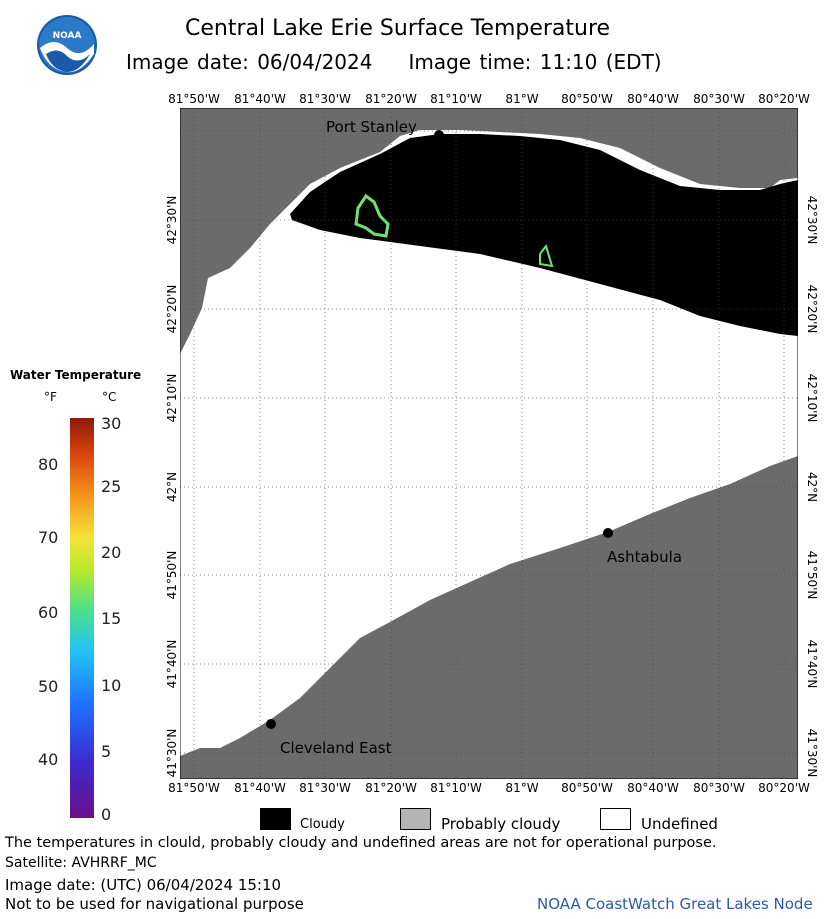  What do you see at coordinates (81, 863) in the screenshot?
I see `satellite-text: Satellite: AVHRRF_MC` at bounding box center [81, 863].